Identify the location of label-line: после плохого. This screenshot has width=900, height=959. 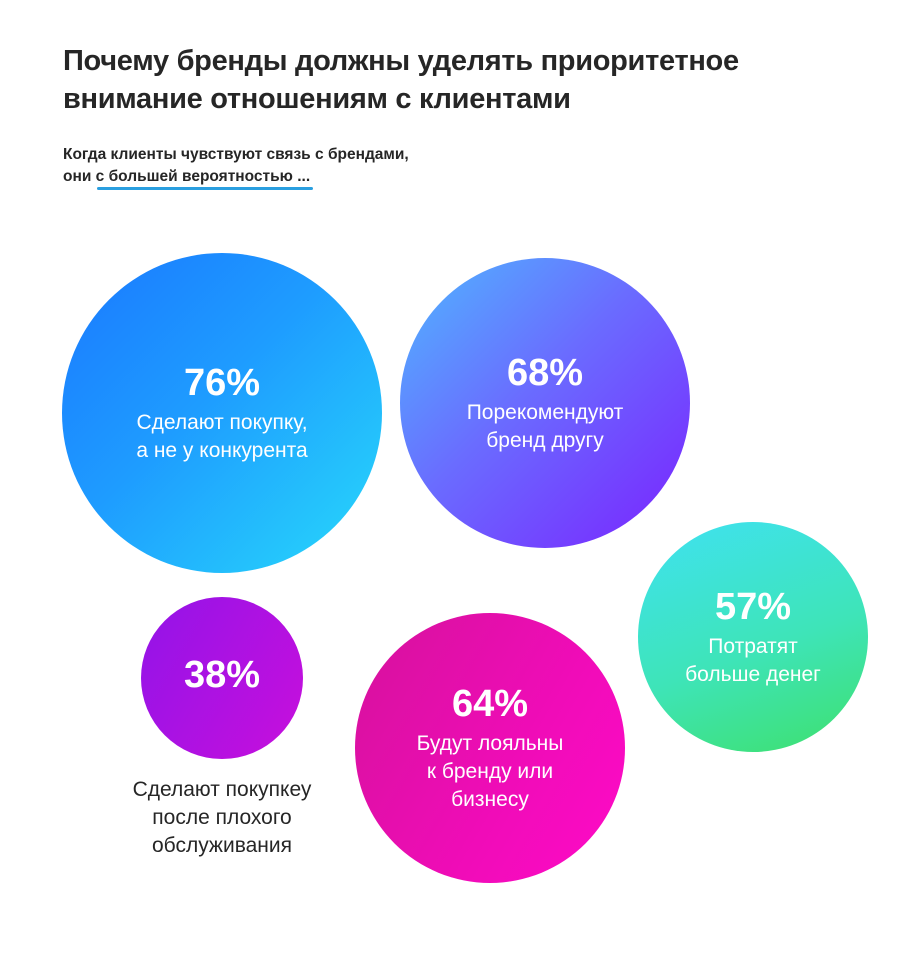
(222, 817).